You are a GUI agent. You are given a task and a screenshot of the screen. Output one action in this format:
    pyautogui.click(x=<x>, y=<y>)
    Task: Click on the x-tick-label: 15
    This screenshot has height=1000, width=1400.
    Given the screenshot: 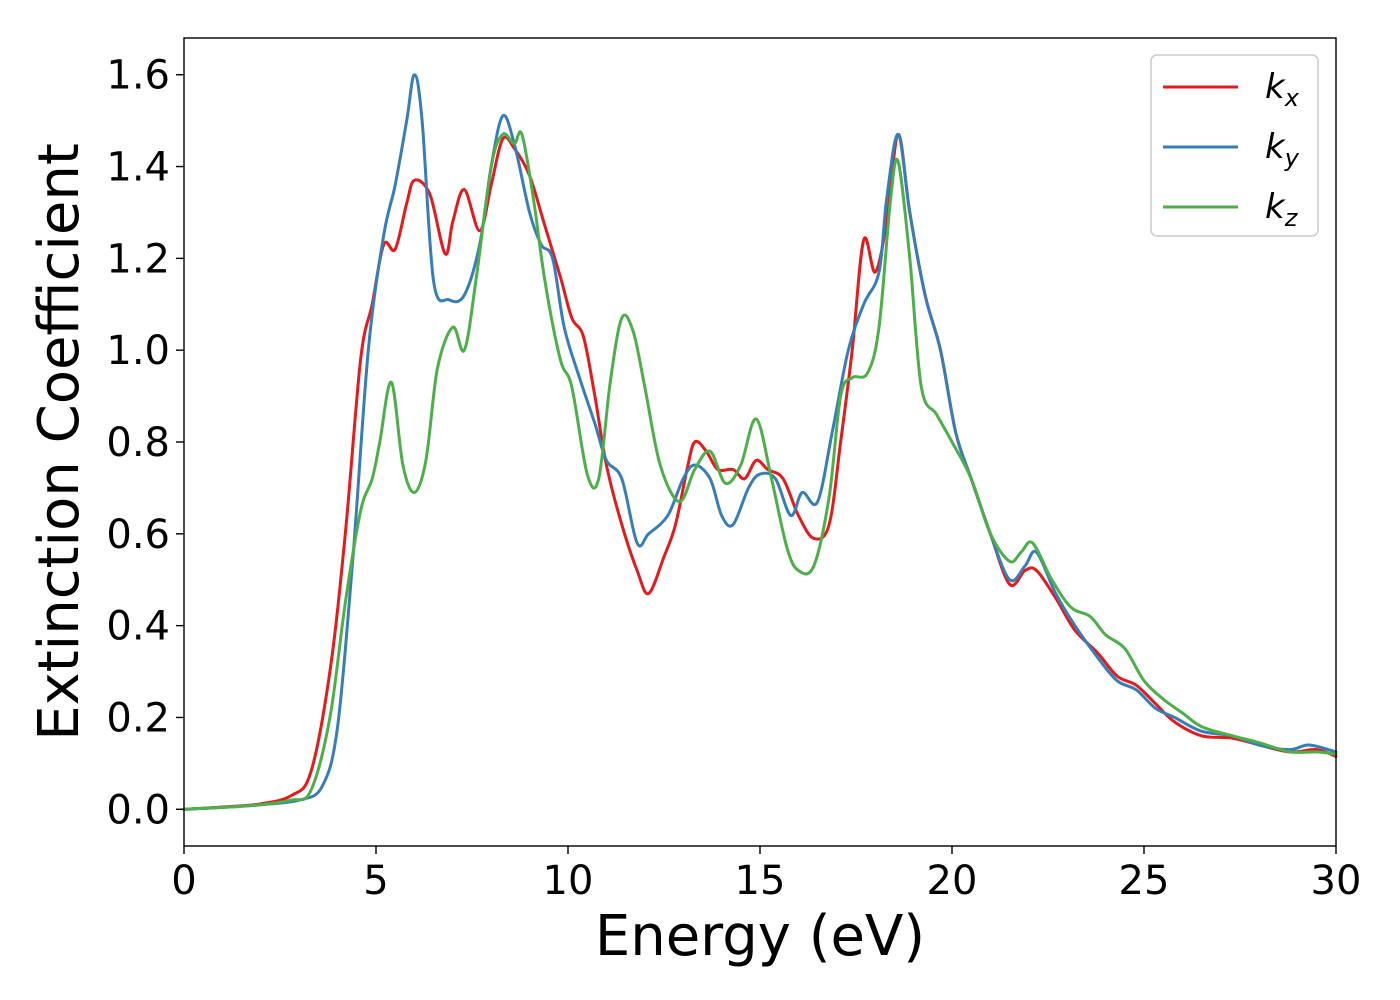 What is the action you would take?
    pyautogui.click(x=760, y=881)
    